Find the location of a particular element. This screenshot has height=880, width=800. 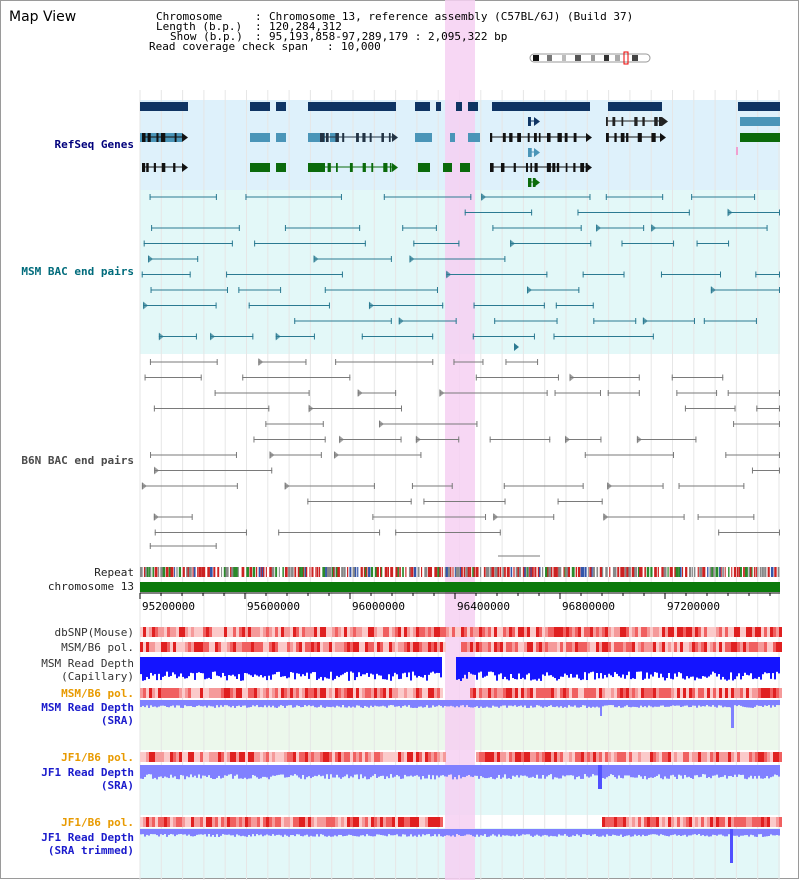

gene-block is located at coordinates (164, 106).